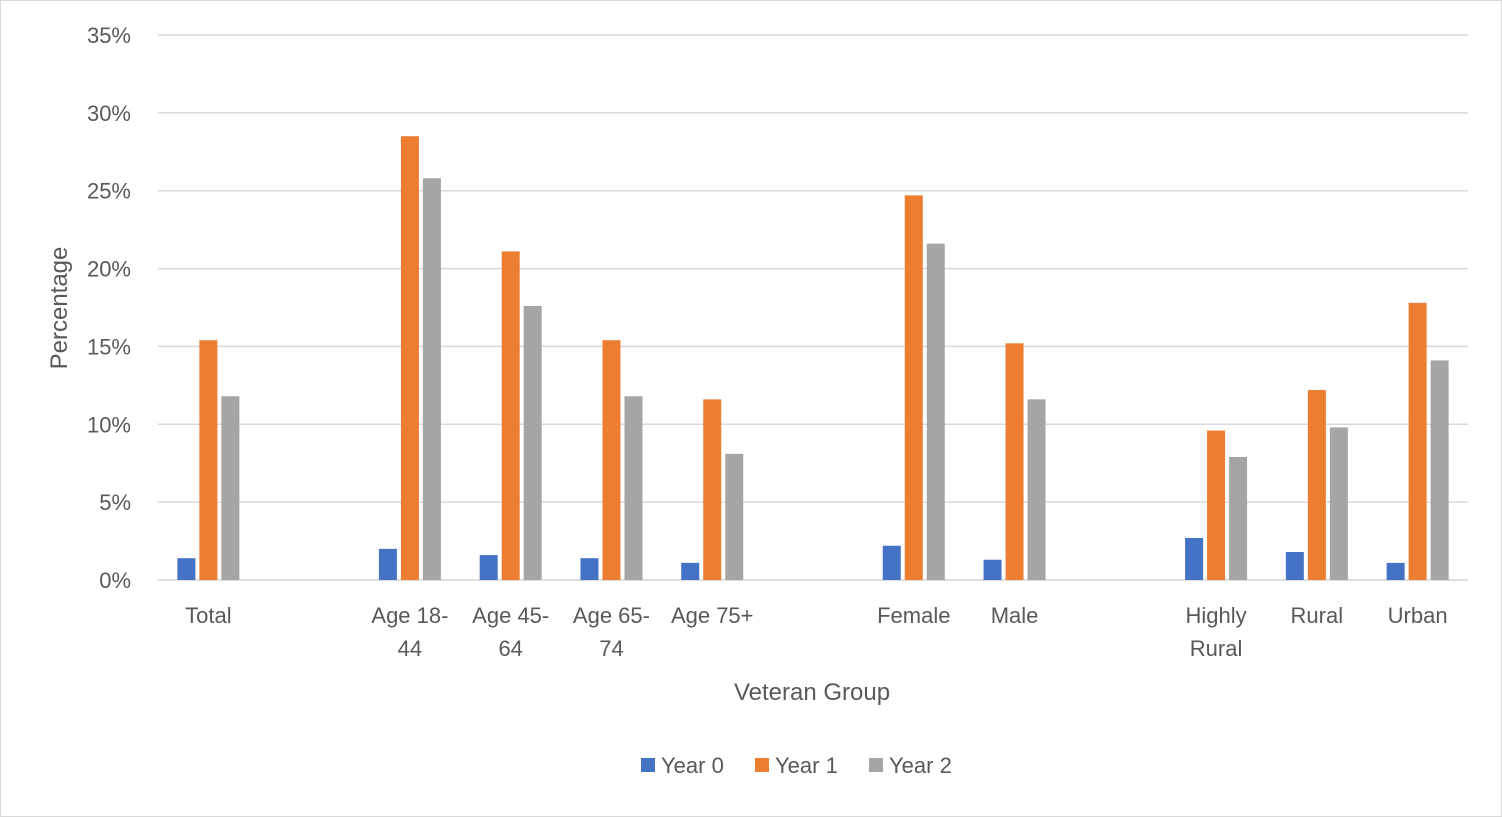 Image resolution: width=1502 pixels, height=817 pixels. Describe the element at coordinates (510, 632) in the screenshot. I see `x-tick-label: Age 45-64` at that location.